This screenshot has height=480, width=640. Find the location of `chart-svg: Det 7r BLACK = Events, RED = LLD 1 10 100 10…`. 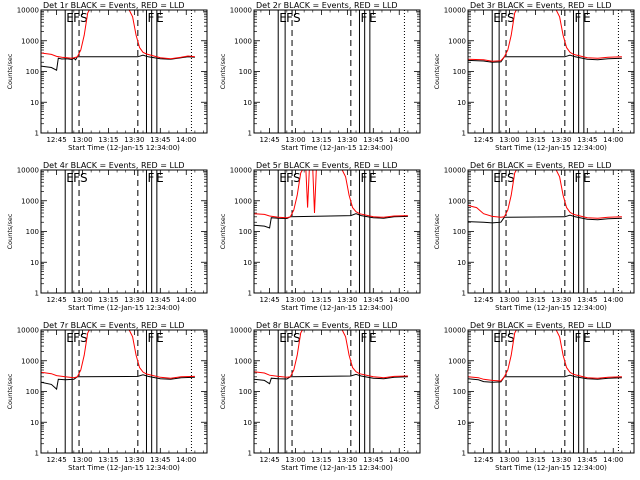

chart-svg: Det 7r BLACK = Events, RED = LLD 1 10 100 10… is located at coordinates (107, 396).